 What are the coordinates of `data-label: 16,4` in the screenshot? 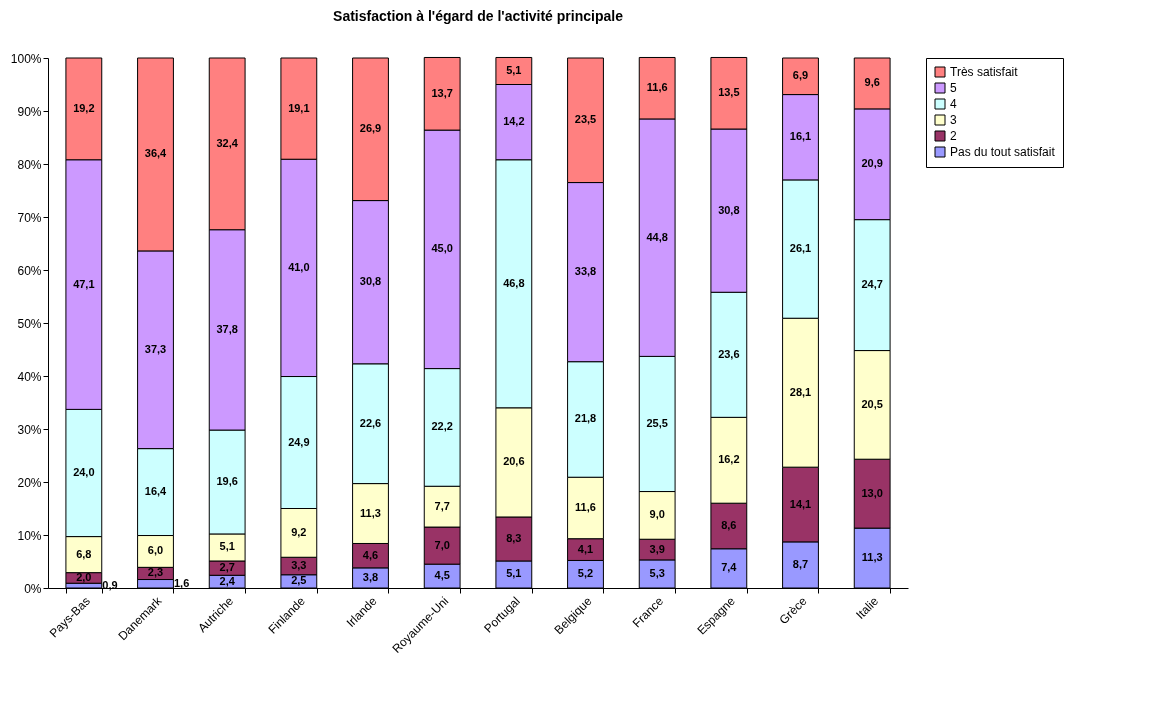 It's located at (156, 491).